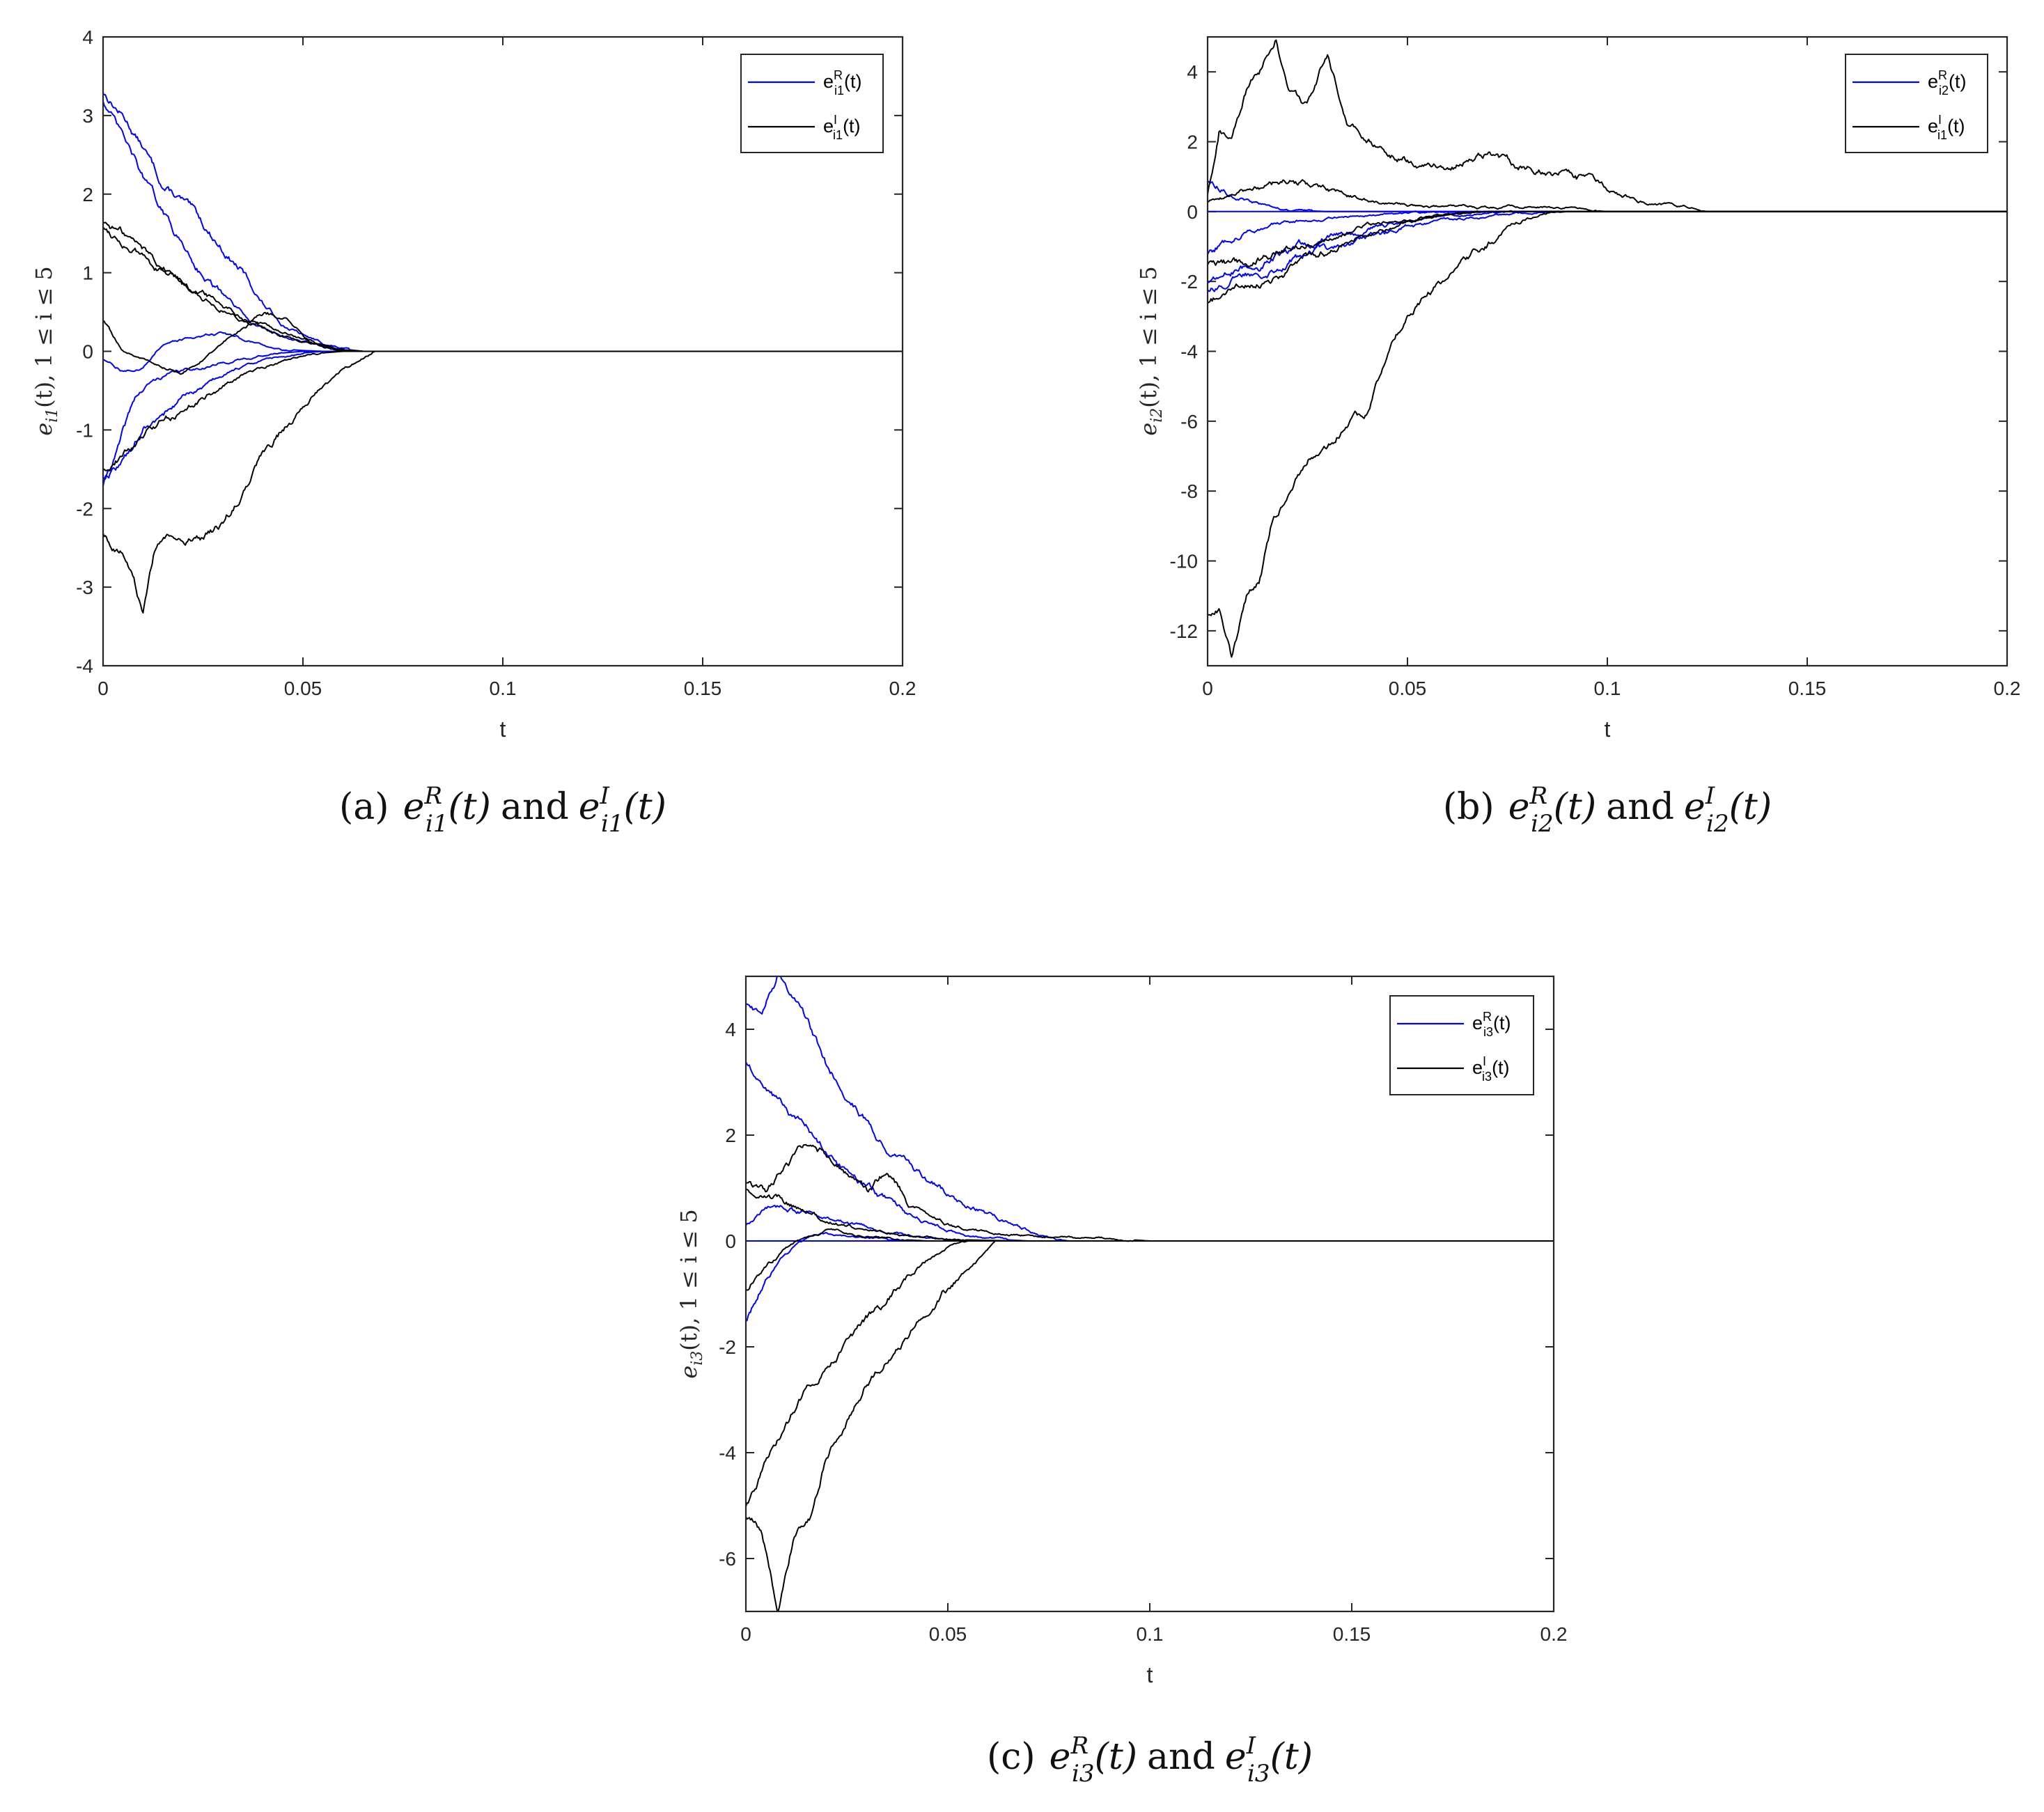 This screenshot has width=2044, height=1812. What do you see at coordinates (1184, 631) in the screenshot?
I see `y-tick-label: -12` at bounding box center [1184, 631].